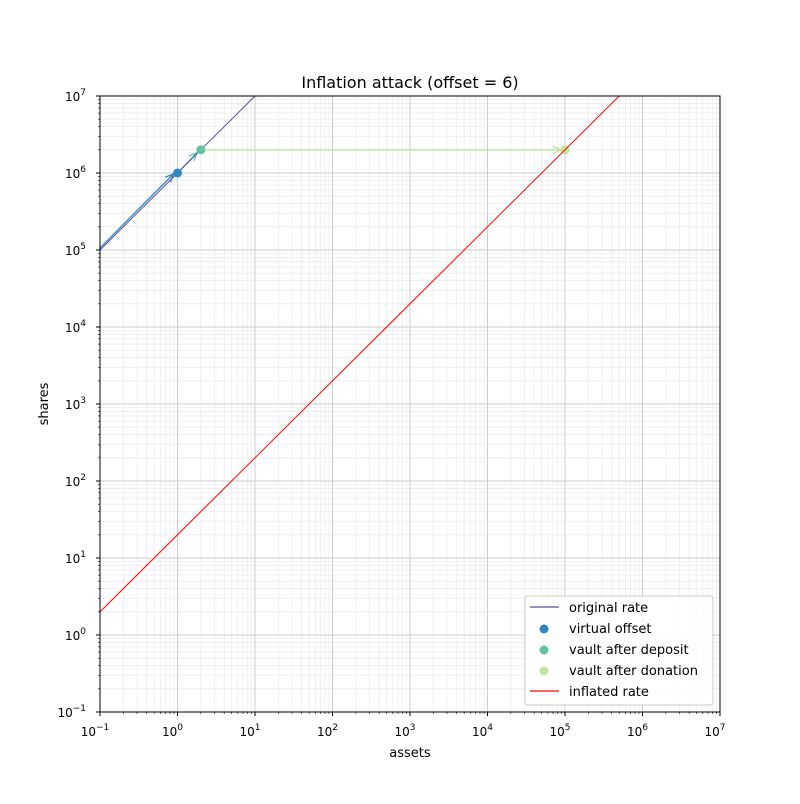  Describe the element at coordinates (75, 404) in the screenshot. I see `y-tick-label: 10³` at that location.